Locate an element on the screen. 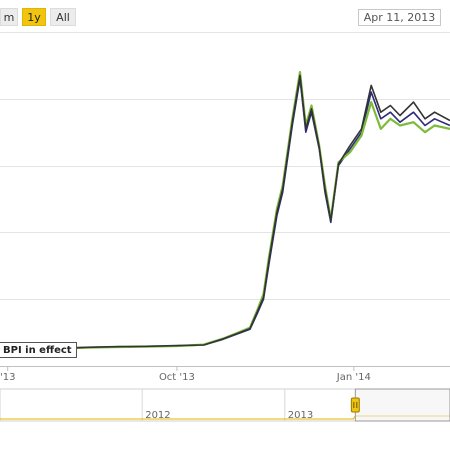  navigator: 2012 2013 is located at coordinates (225, 405).